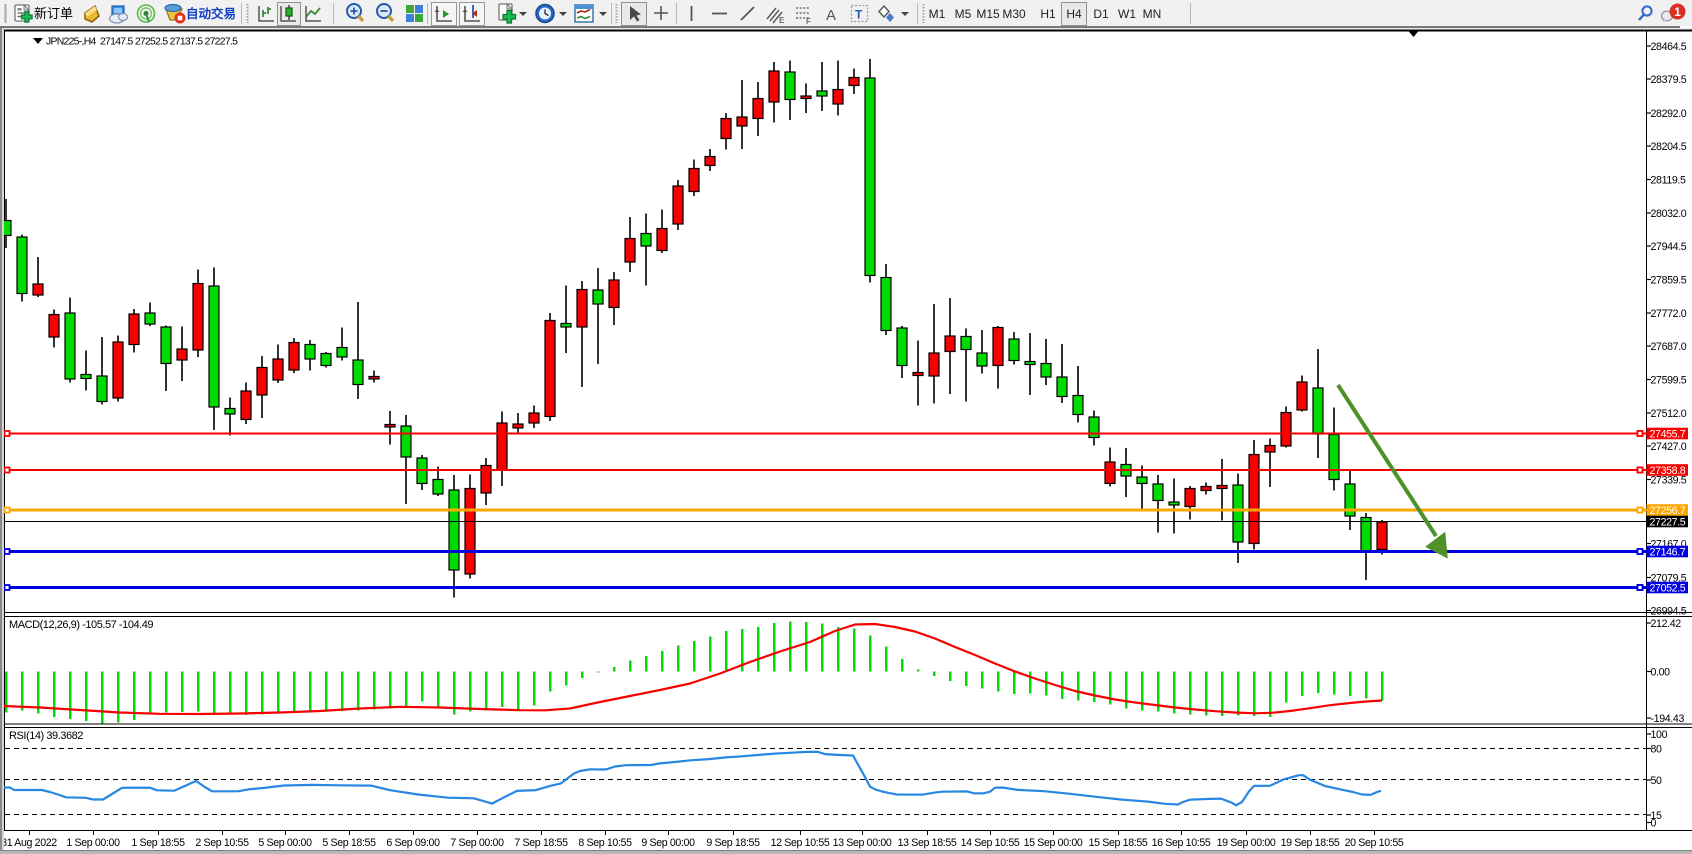 Image resolution: width=1692 pixels, height=854 pixels. What do you see at coordinates (831, 15) in the screenshot?
I see `svg-text: A` at bounding box center [831, 15].